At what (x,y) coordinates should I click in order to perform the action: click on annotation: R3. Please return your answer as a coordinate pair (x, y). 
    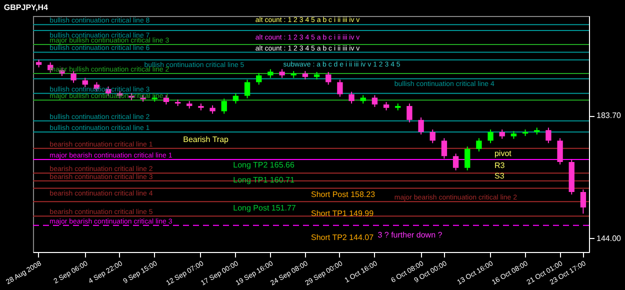
    Looking at the image, I should click on (500, 165).